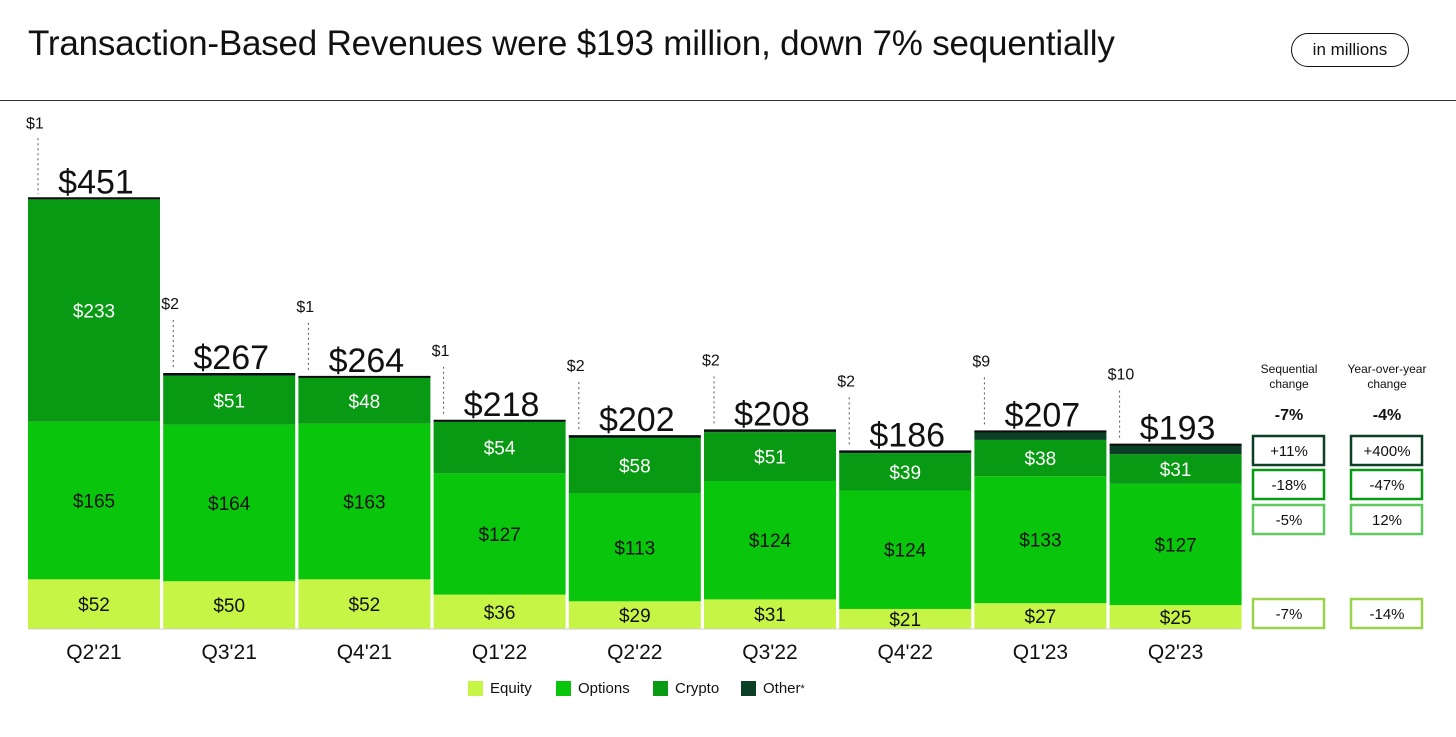  What do you see at coordinates (769, 652) in the screenshot?
I see `x-tick-label-5: Q3'22` at bounding box center [769, 652].